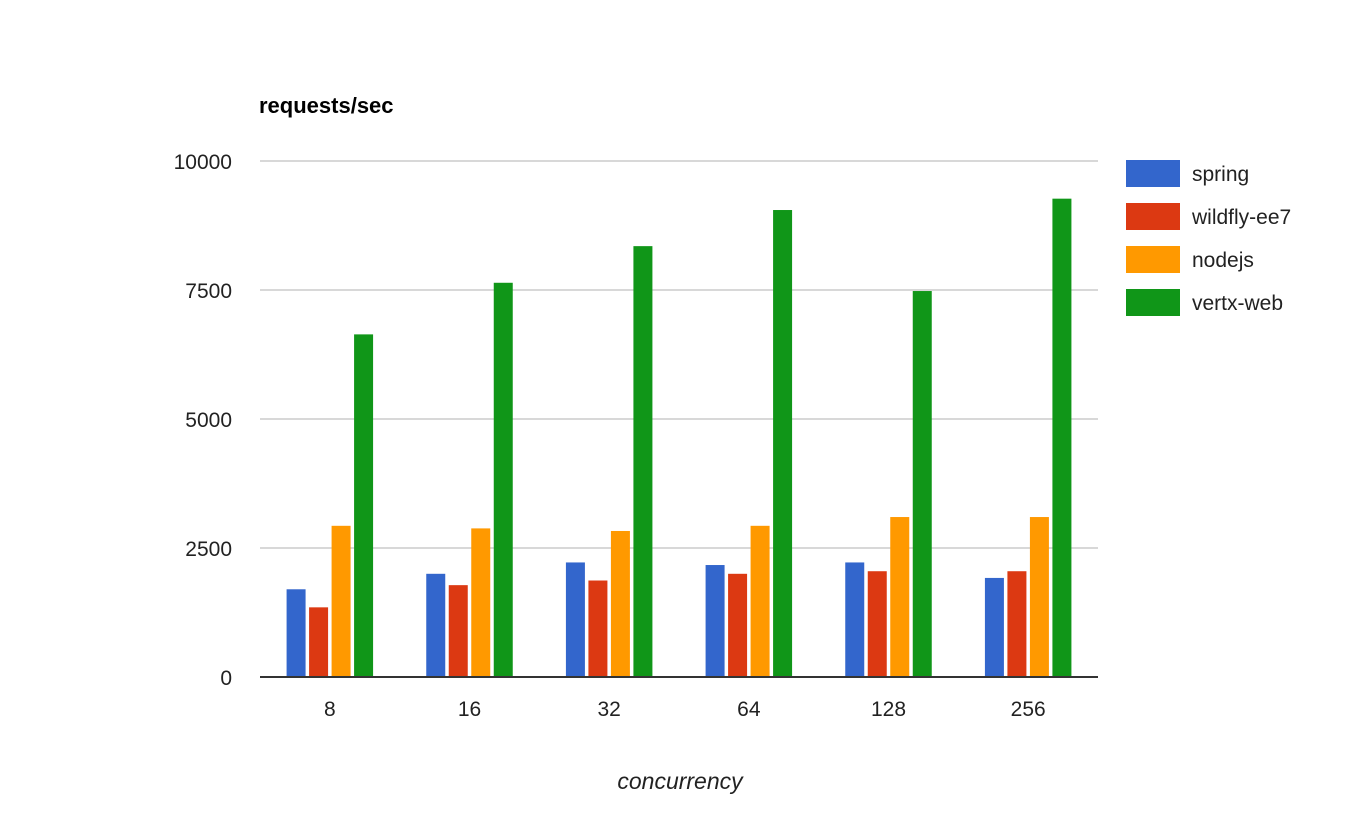  What do you see at coordinates (208, 549) in the screenshot?
I see `y-tick-label: 2500` at bounding box center [208, 549].